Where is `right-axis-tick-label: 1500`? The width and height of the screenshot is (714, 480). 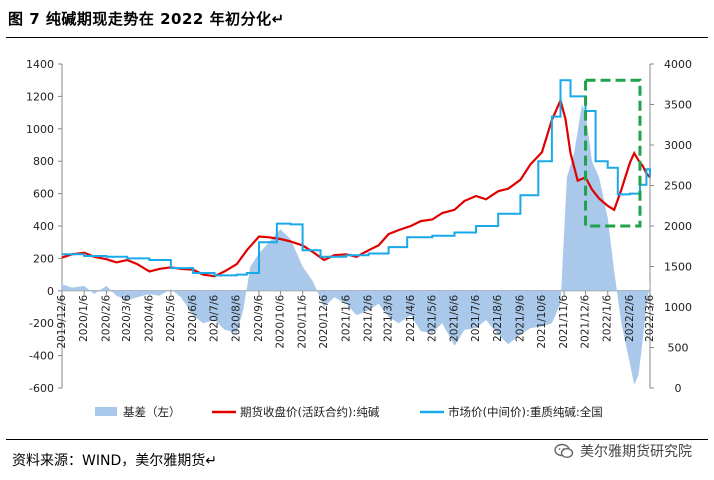 right-axis-tick-label: 1500 is located at coordinates (678, 267).